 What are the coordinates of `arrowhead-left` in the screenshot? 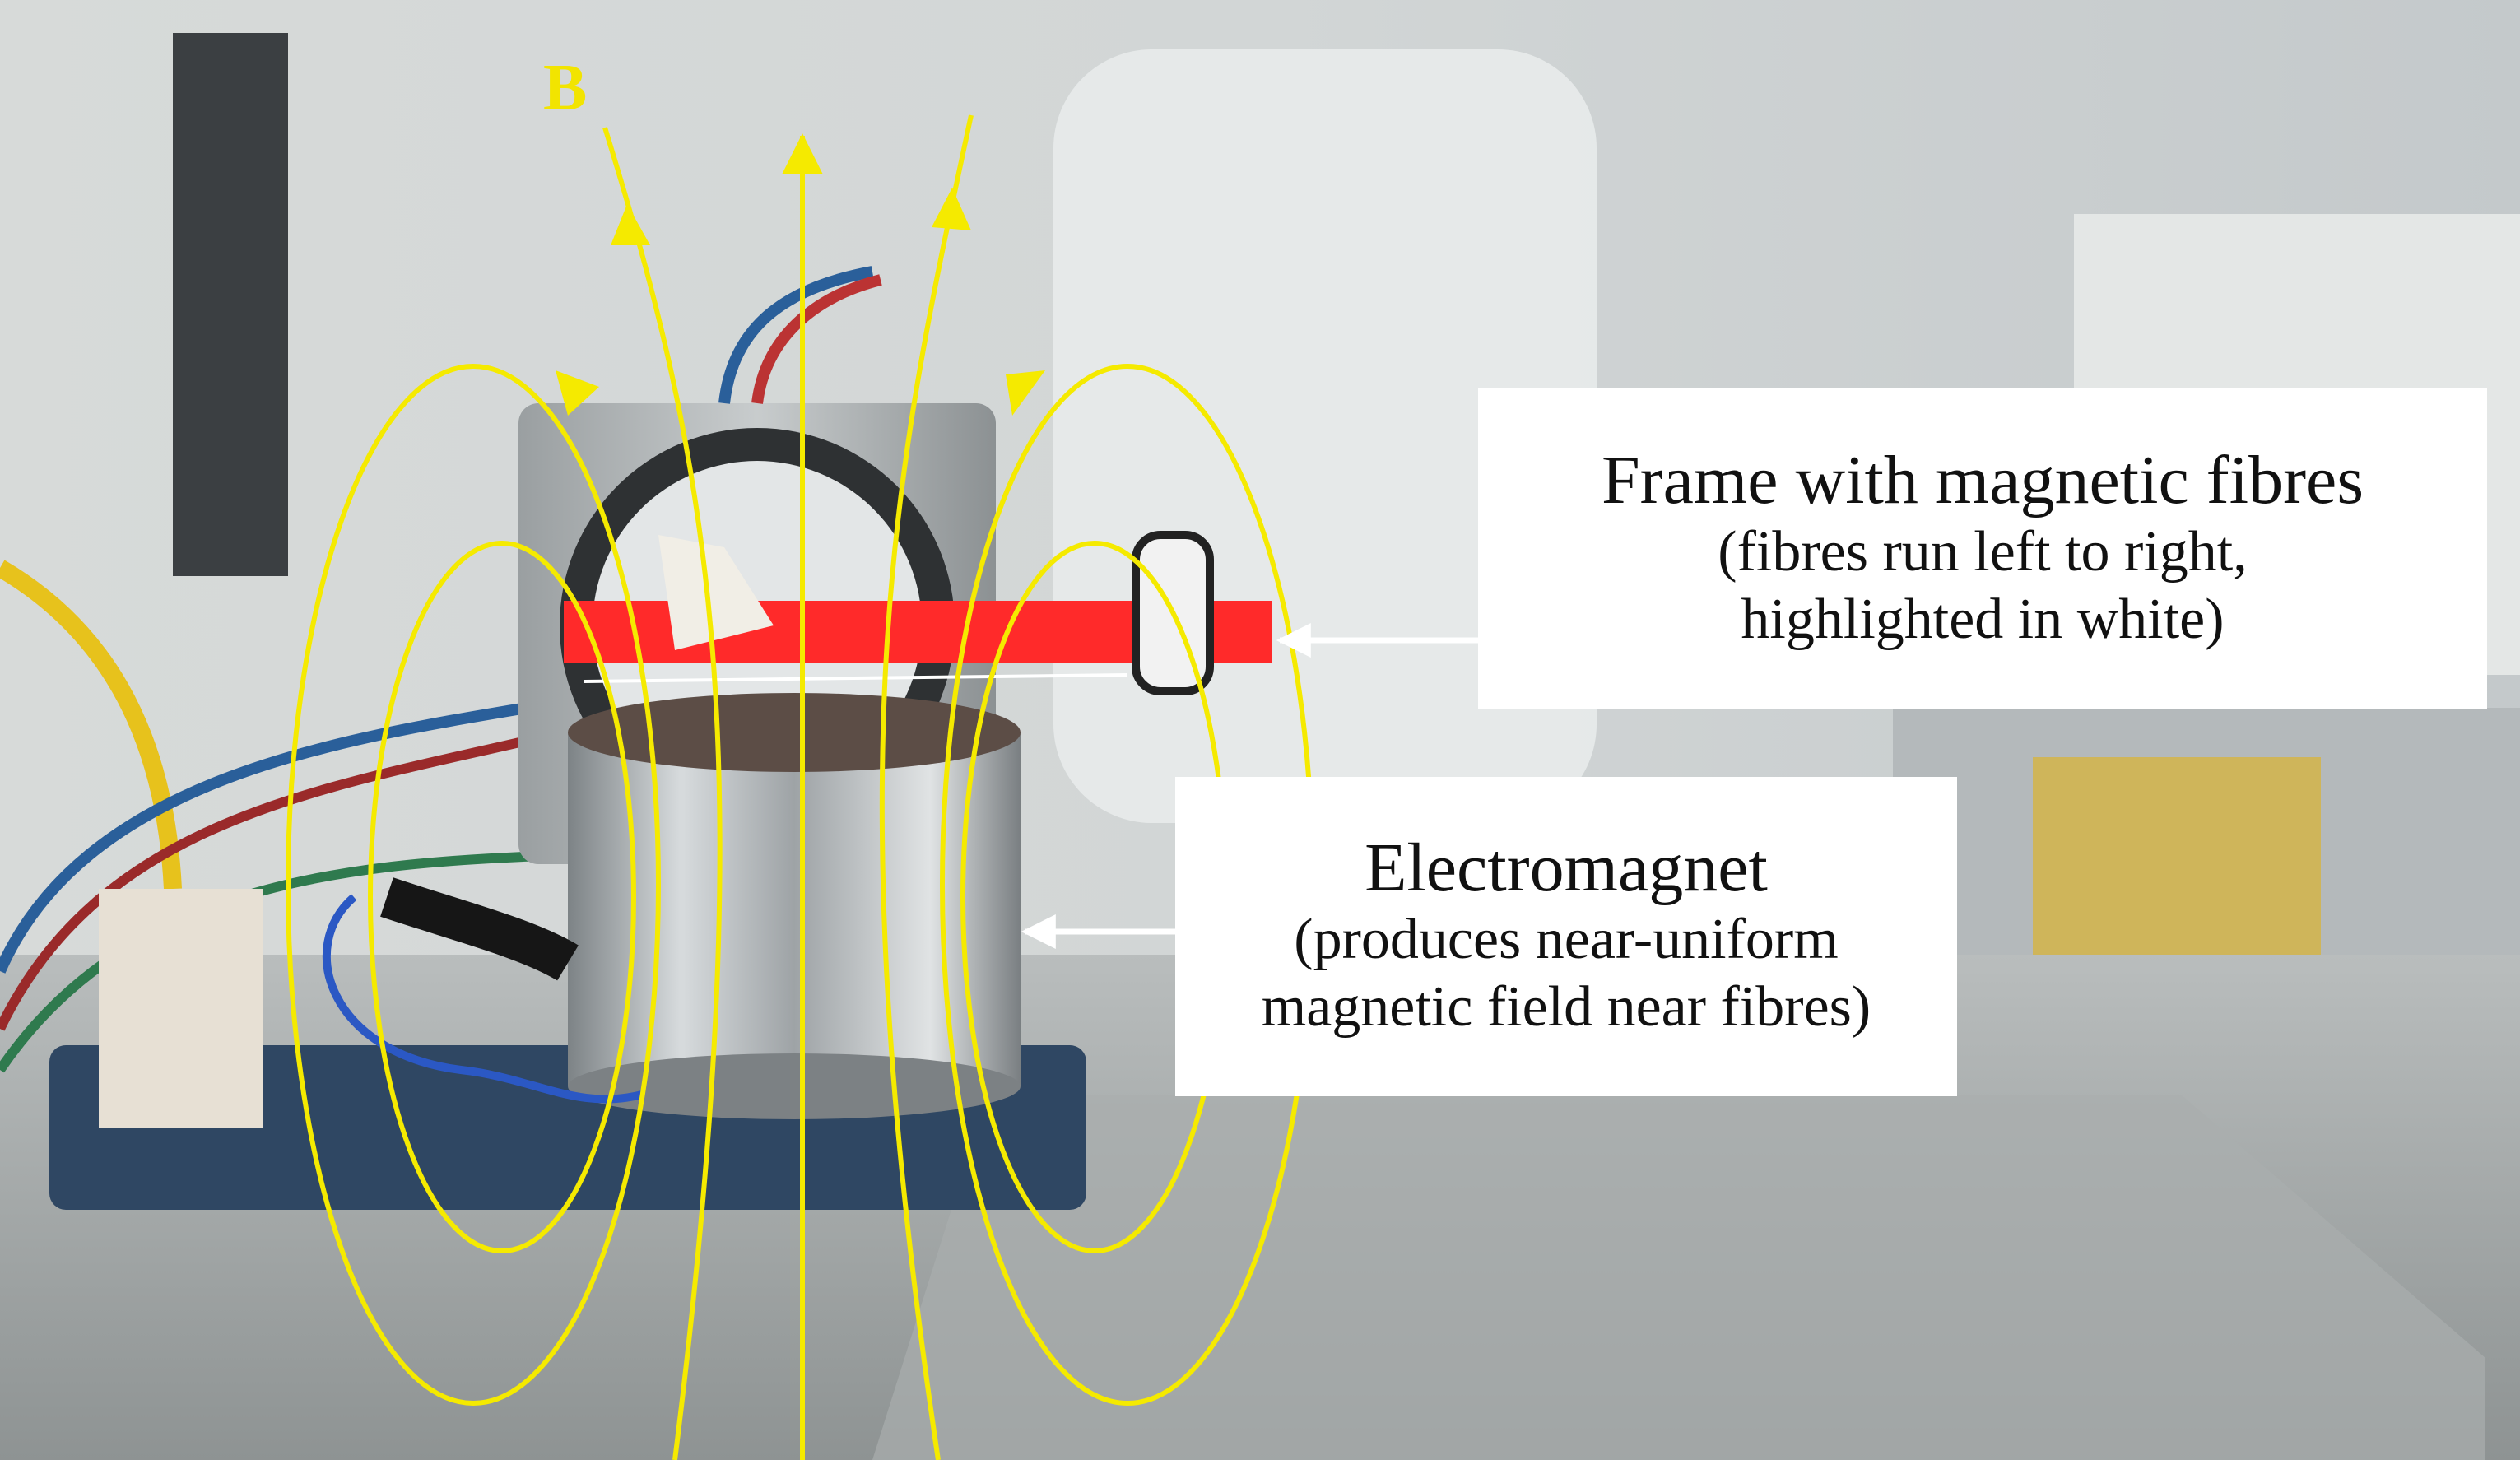 It's located at (630, 225).